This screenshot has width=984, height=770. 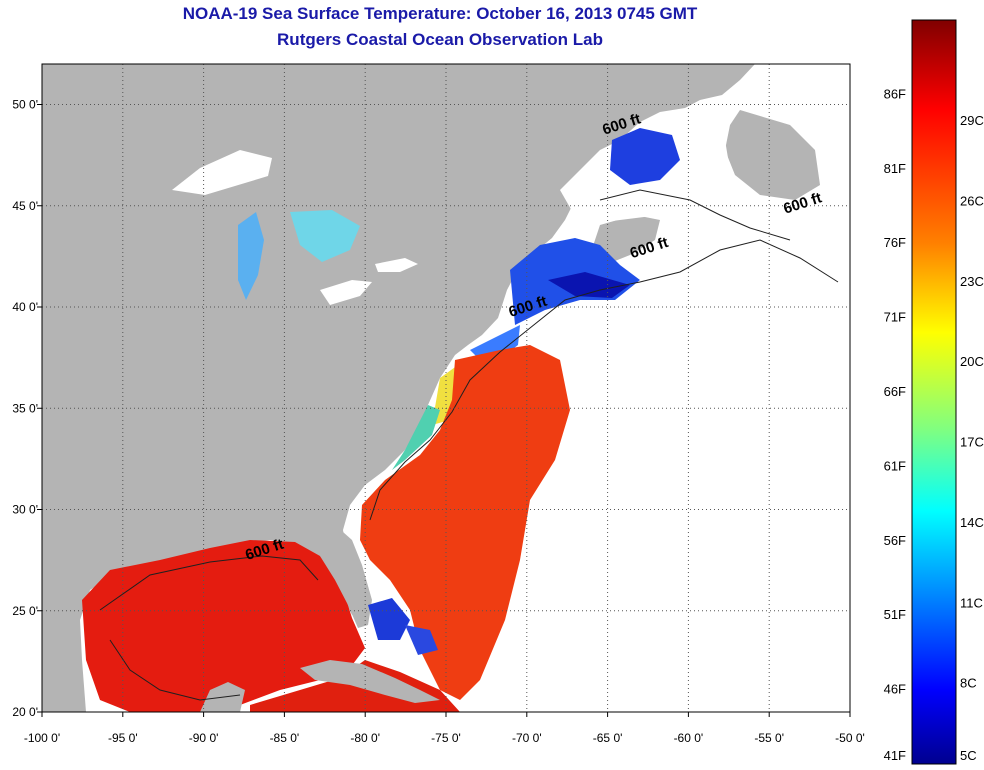 I want to click on colorbar-c-label: 20C, so click(x=972, y=361).